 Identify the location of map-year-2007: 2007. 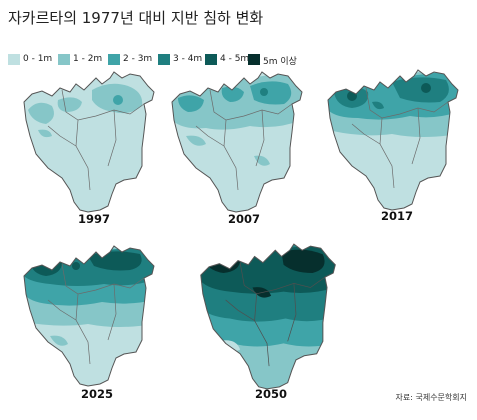
(244, 219).